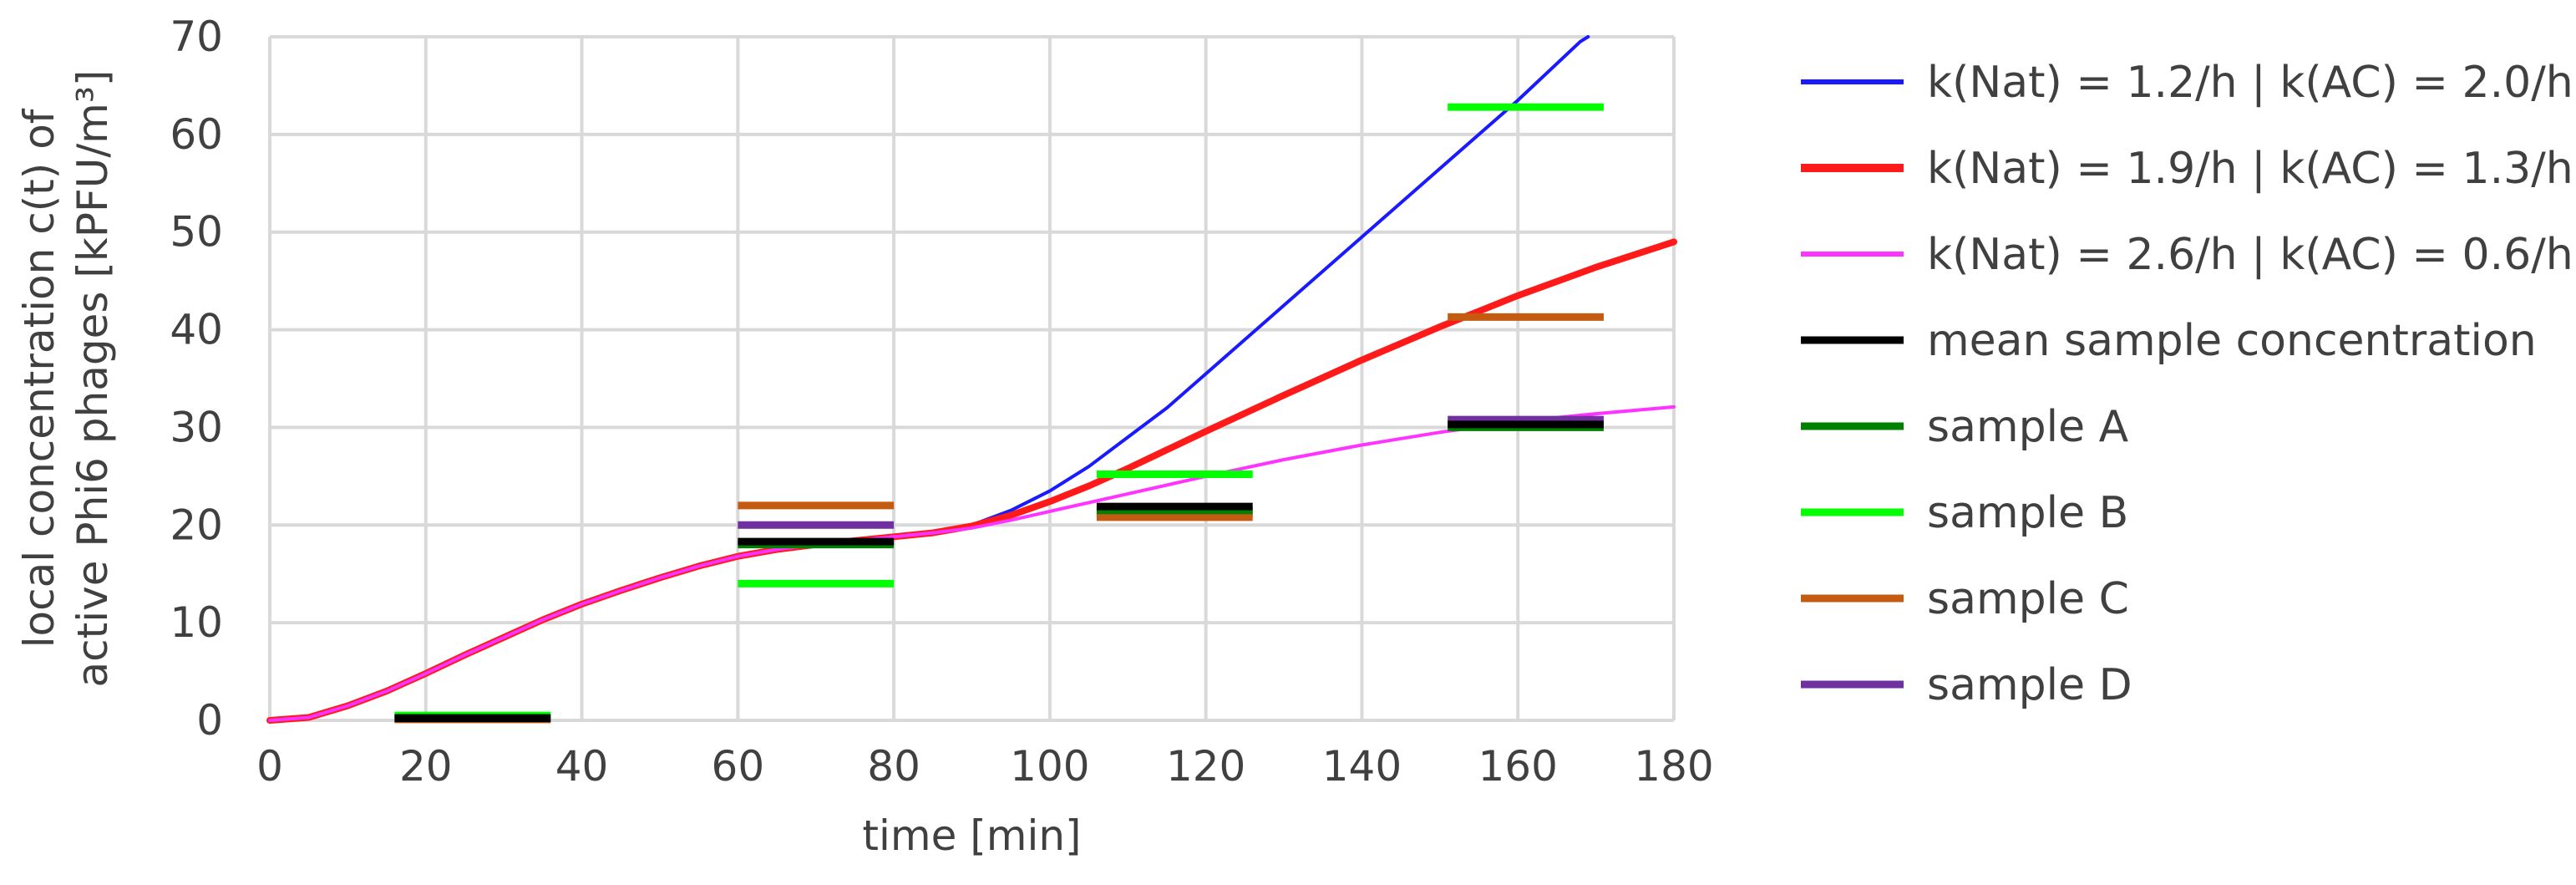 Image resolution: width=2576 pixels, height=885 pixels. Describe the element at coordinates (971, 835) in the screenshot. I see `x-axis-title: time [min]` at that location.